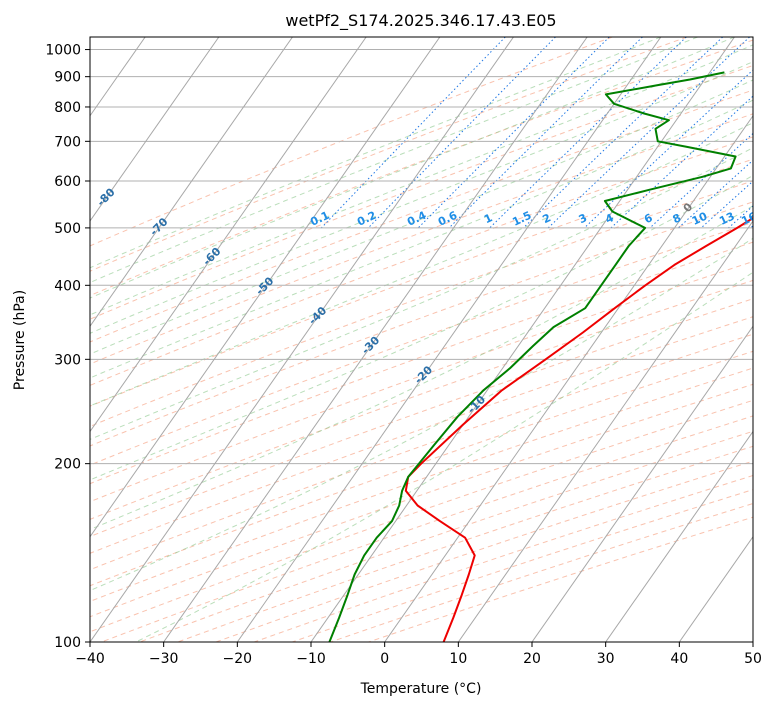 The image size is (775, 708). I want to click on mixing-ratio-label: 0.2, so click(366, 219).